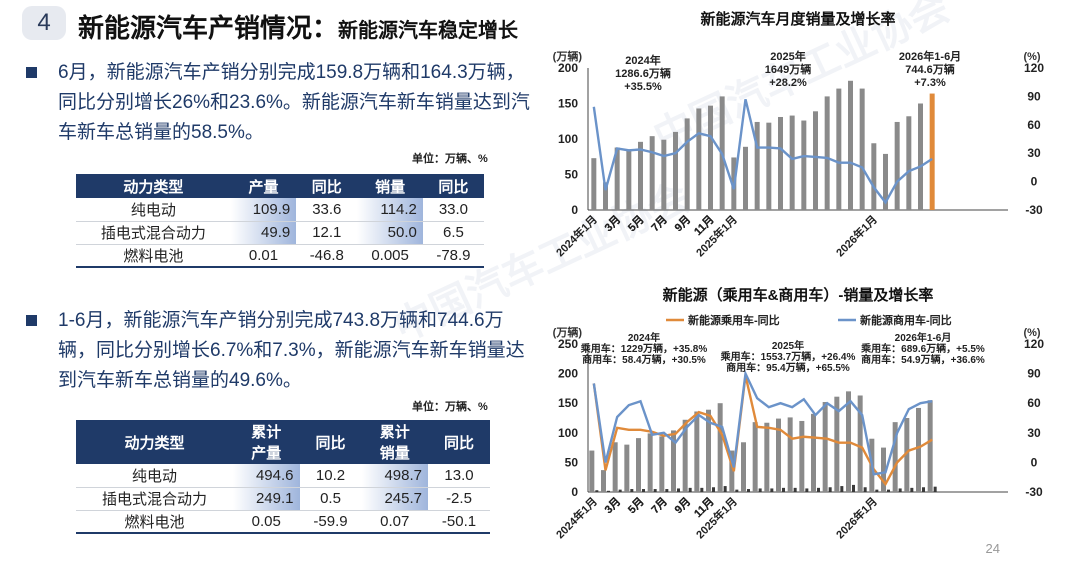  What do you see at coordinates (453, 210) in the screenshot?
I see `table-cell: 33.0` at bounding box center [453, 210].